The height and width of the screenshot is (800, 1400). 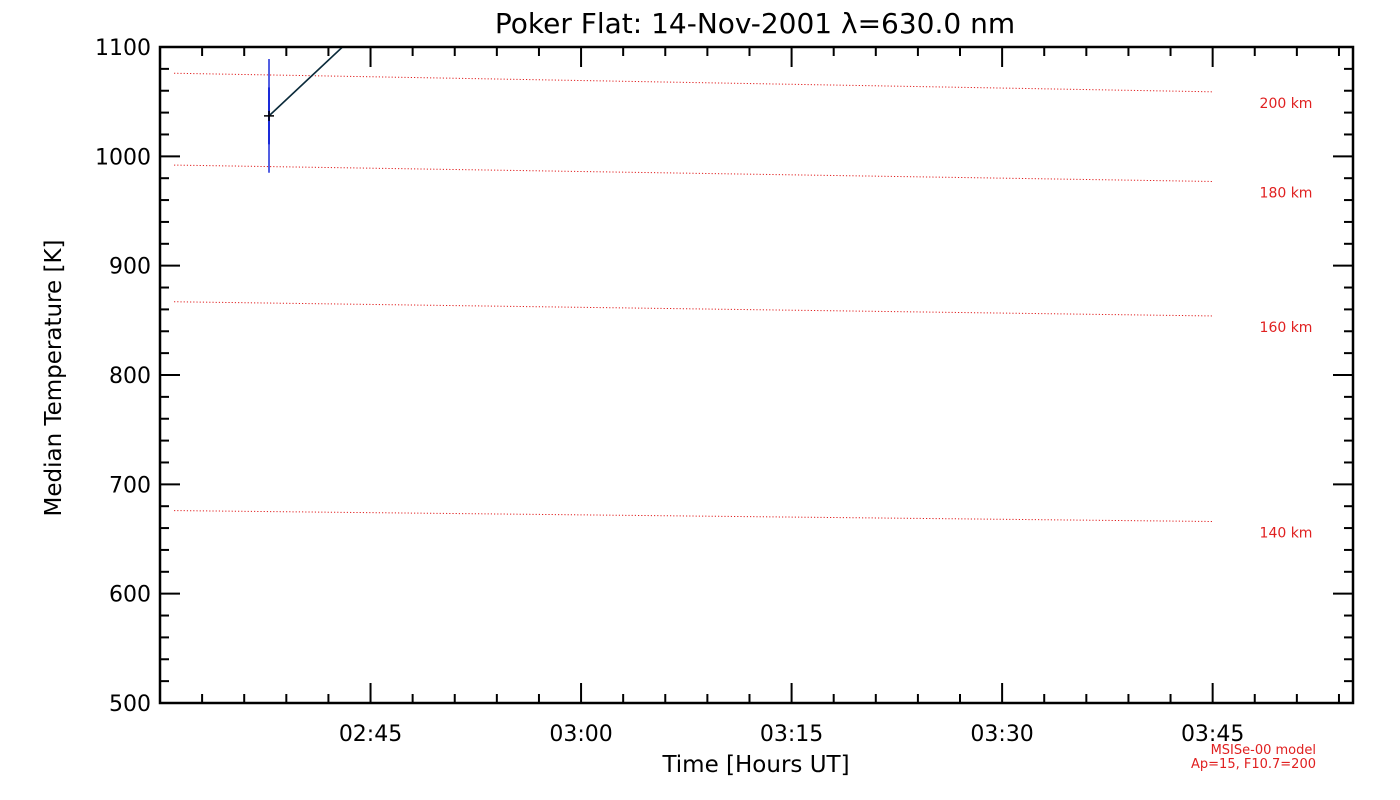 I want to click on y-tick-label: 900, so click(x=130, y=267).